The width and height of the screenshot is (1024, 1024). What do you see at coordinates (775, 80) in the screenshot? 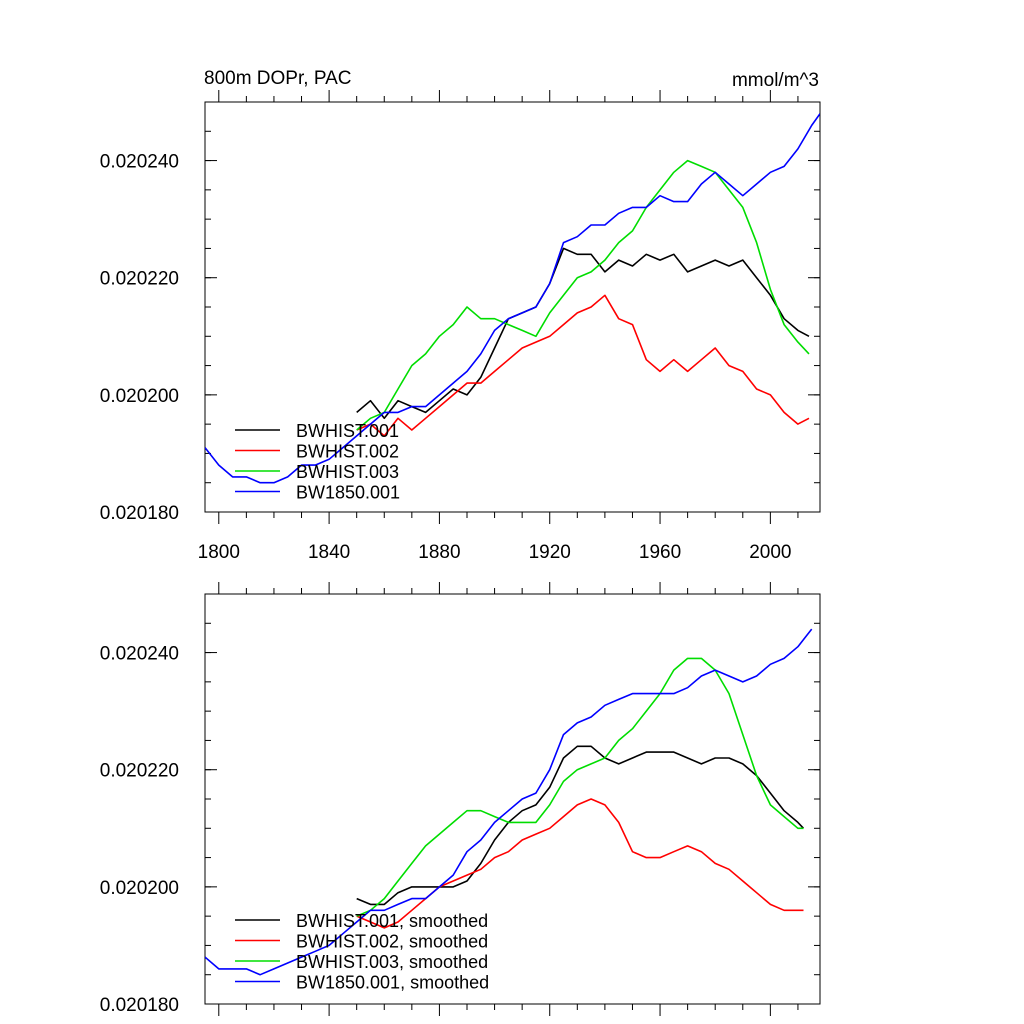
I see `units-label: mmol/m^3` at bounding box center [775, 80].